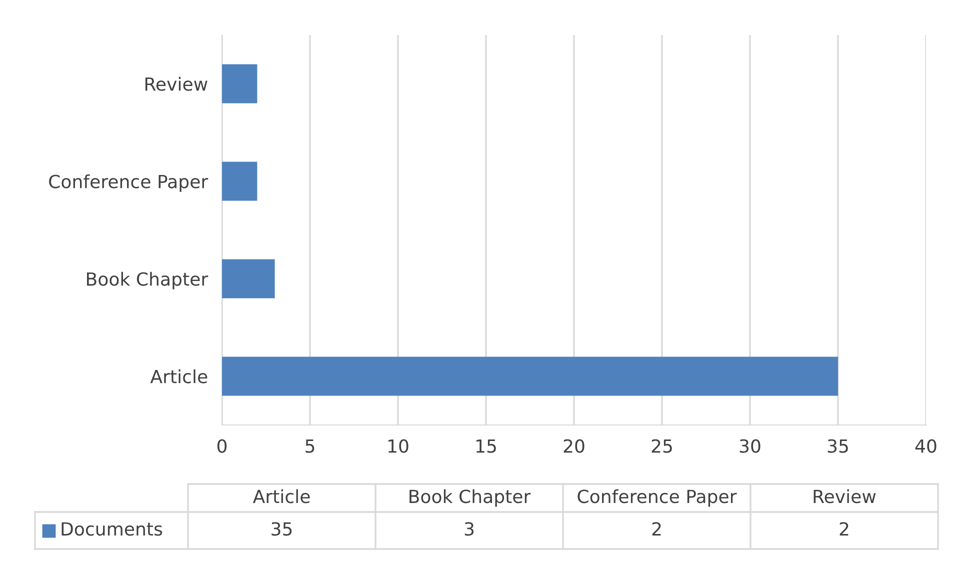 The height and width of the screenshot is (579, 956). What do you see at coordinates (310, 446) in the screenshot?
I see `x-tick-label: 5` at bounding box center [310, 446].